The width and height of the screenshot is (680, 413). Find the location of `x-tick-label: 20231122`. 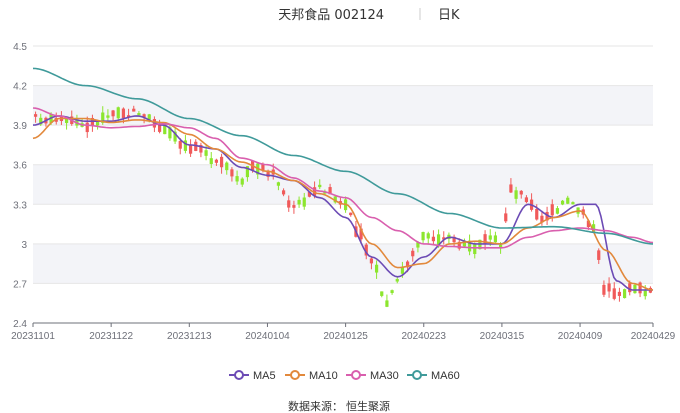

x-tick-label: 20231122 is located at coordinates (111, 336).